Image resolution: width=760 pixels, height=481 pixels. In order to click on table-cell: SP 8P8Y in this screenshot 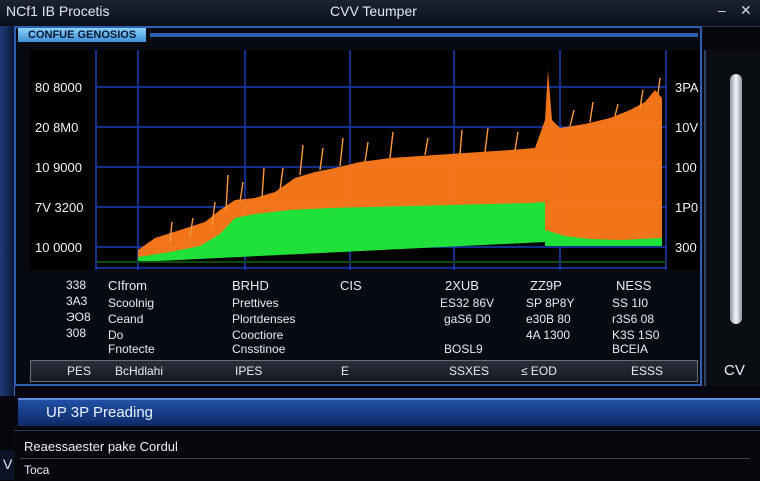, I will do `click(550, 303)`.